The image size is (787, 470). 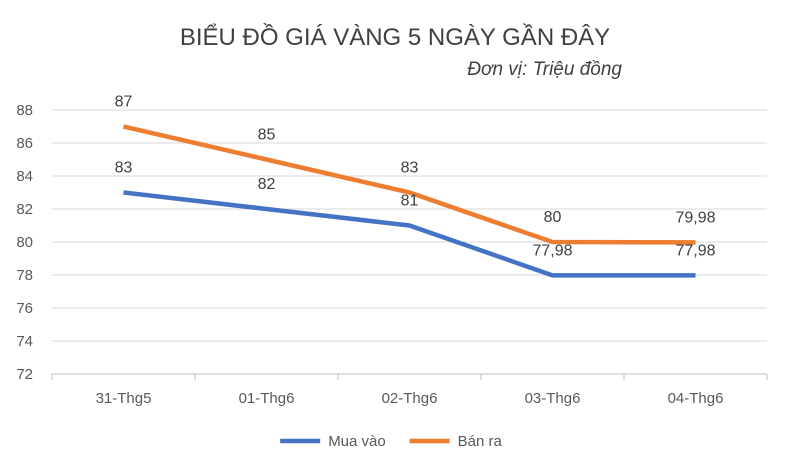 What do you see at coordinates (357, 441) in the screenshot?
I see `legend-label: Mua vào` at bounding box center [357, 441].